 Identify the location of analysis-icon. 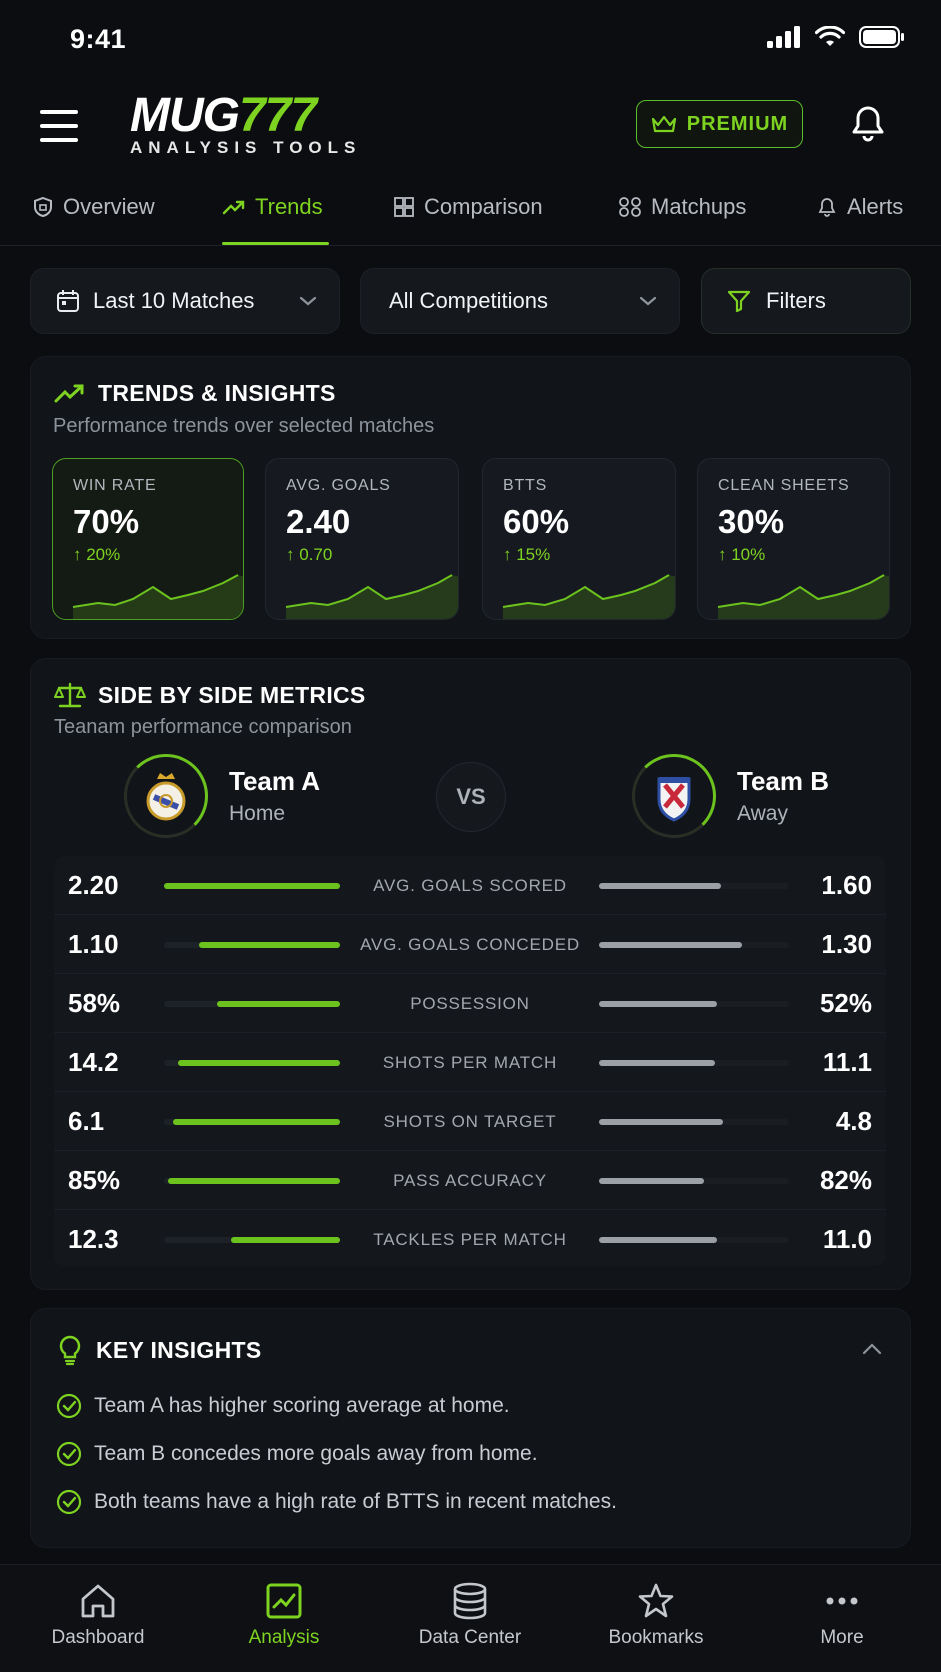
(284, 1601).